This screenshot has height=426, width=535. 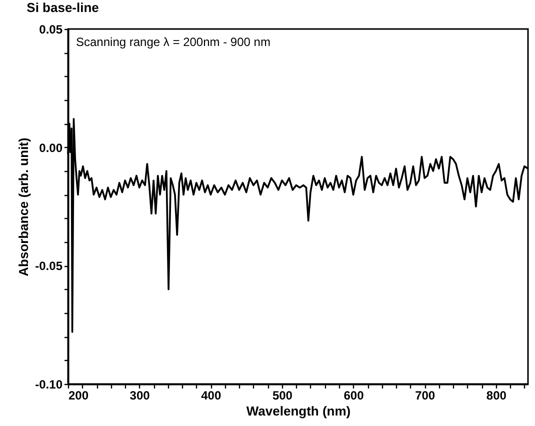 I want to click on y-tick-label: 0.00, so click(x=51, y=147).